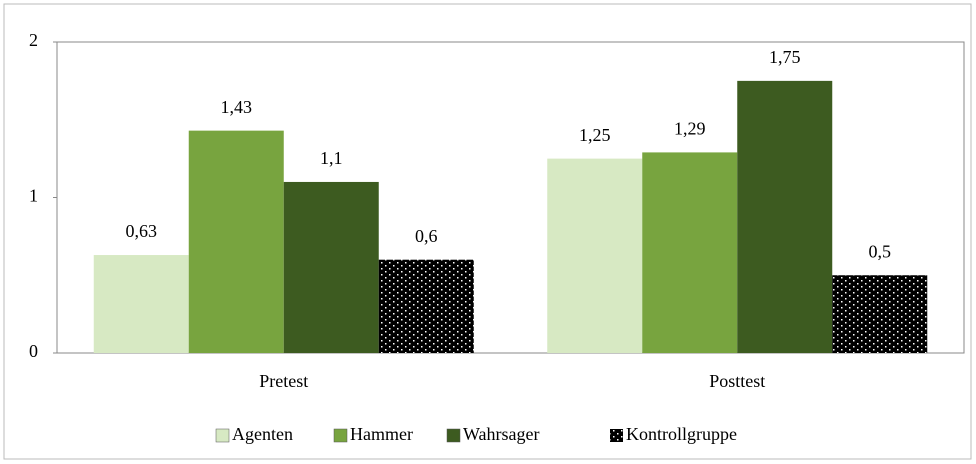 Image resolution: width=976 pixels, height=464 pixels. Describe the element at coordinates (142, 231) in the screenshot. I see `value-label: 0,63` at that location.